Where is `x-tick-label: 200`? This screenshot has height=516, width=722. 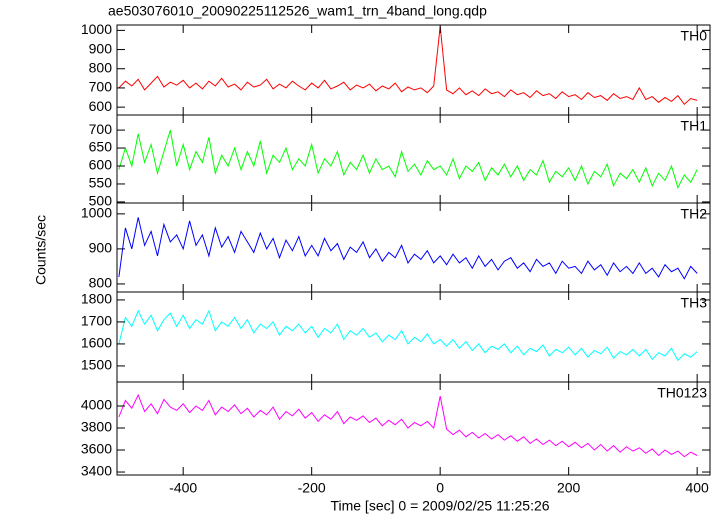
x-tick-label: 200 is located at coordinates (569, 488).